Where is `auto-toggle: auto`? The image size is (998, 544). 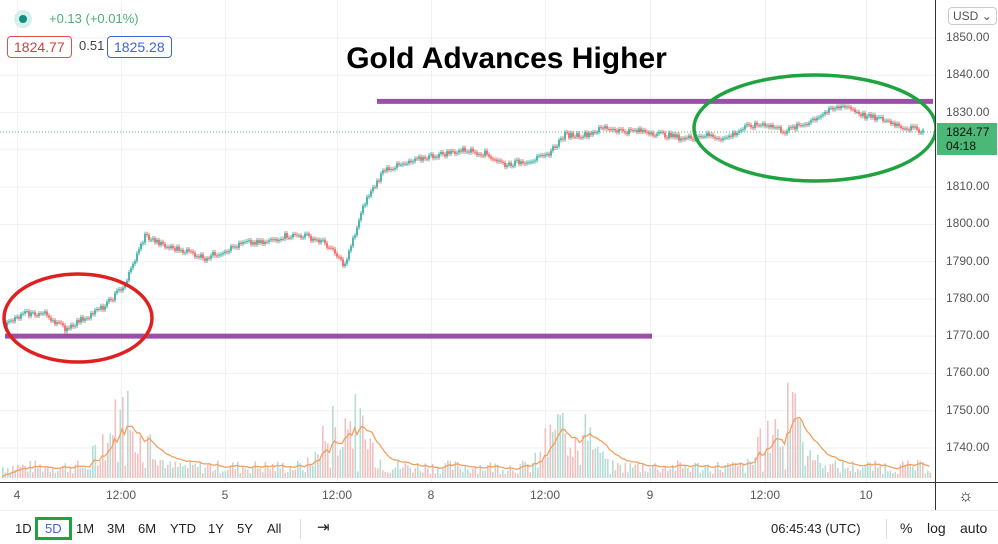
auto-toggle: auto is located at coordinates (974, 528).